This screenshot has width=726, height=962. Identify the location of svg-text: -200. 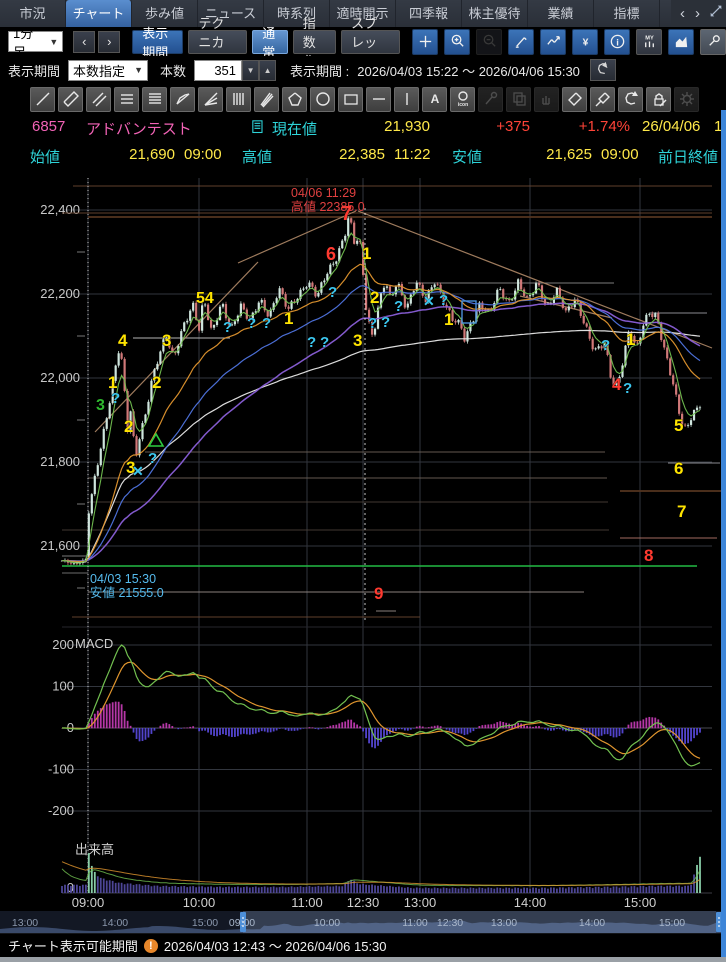
(61, 810).